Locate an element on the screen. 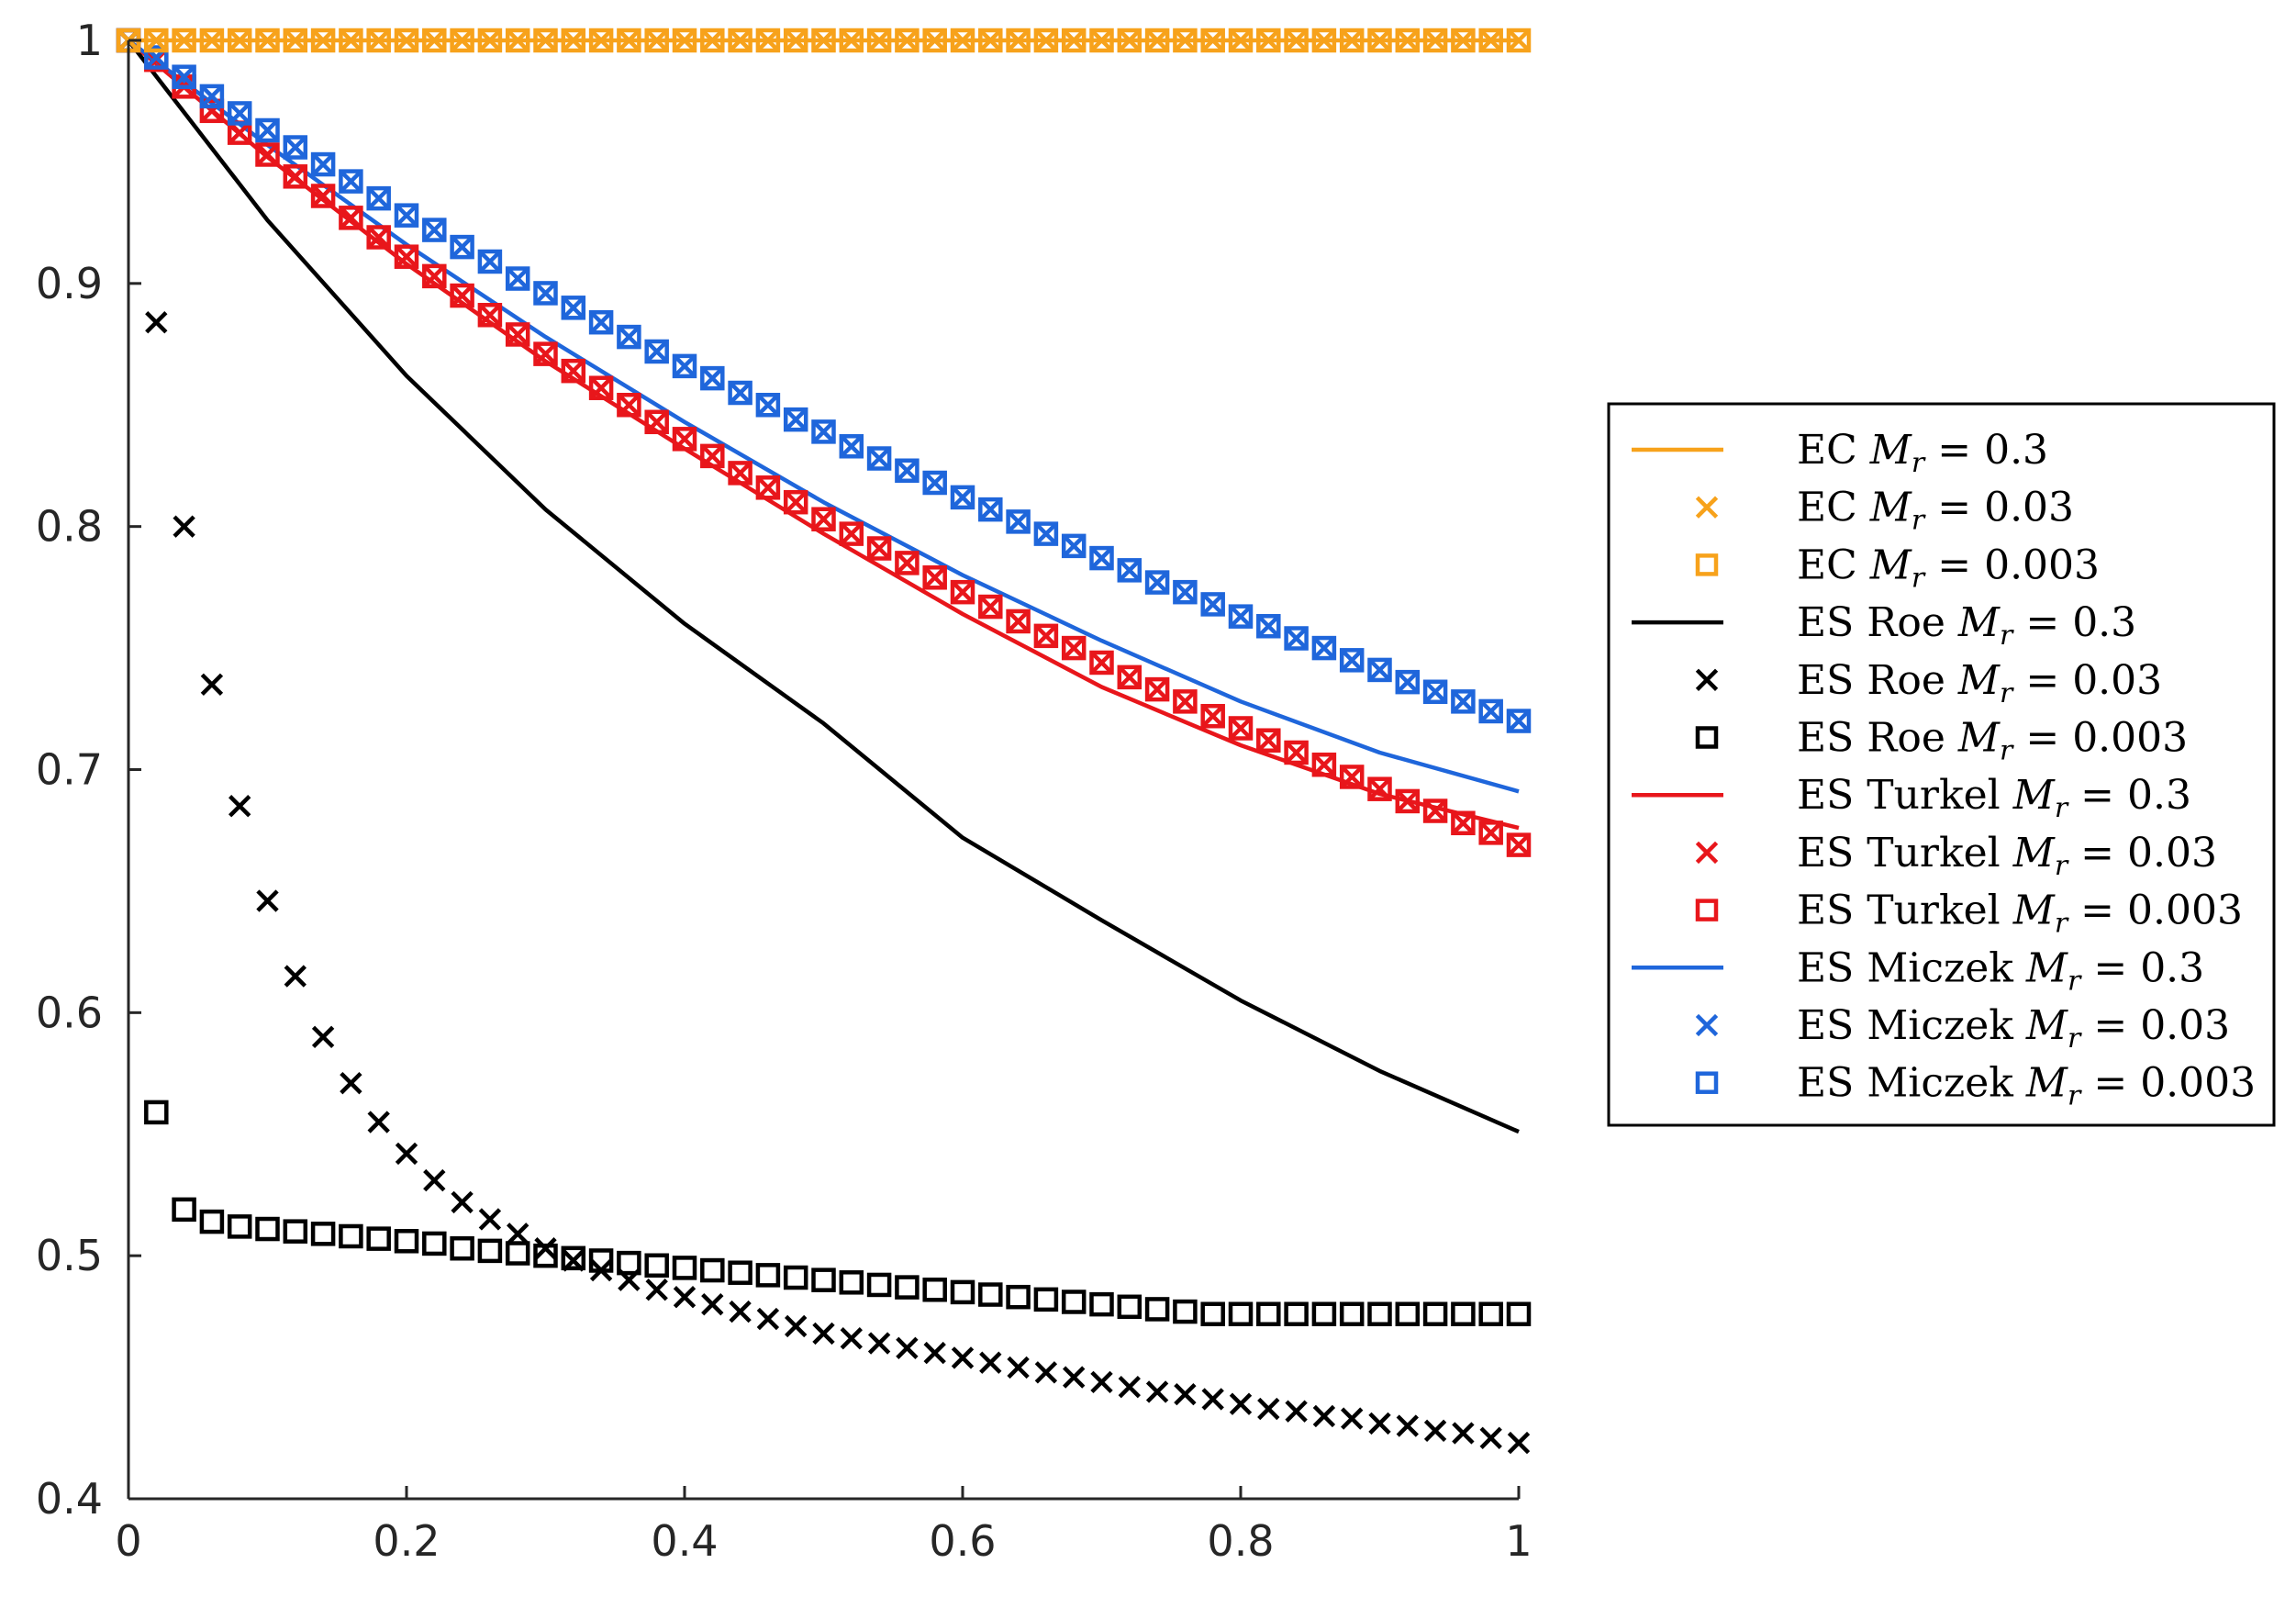 This screenshot has height=1608, width=2296. y-tick-label: 0.4 is located at coordinates (69, 1499).